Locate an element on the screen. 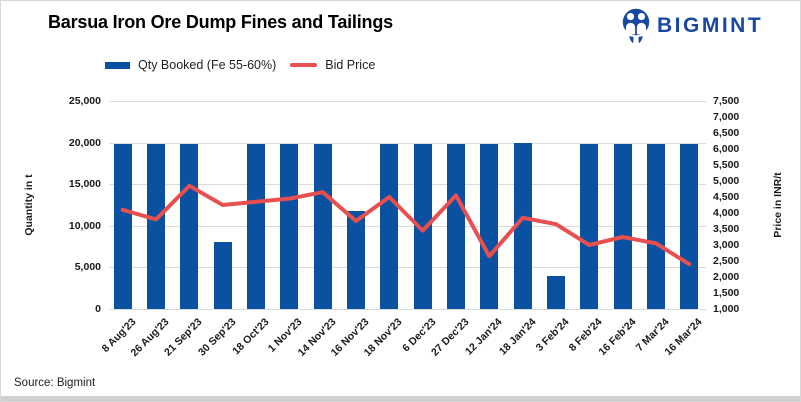 This screenshot has height=402, width=801. left-axis-tick: 20,000 is located at coordinates (84, 142).